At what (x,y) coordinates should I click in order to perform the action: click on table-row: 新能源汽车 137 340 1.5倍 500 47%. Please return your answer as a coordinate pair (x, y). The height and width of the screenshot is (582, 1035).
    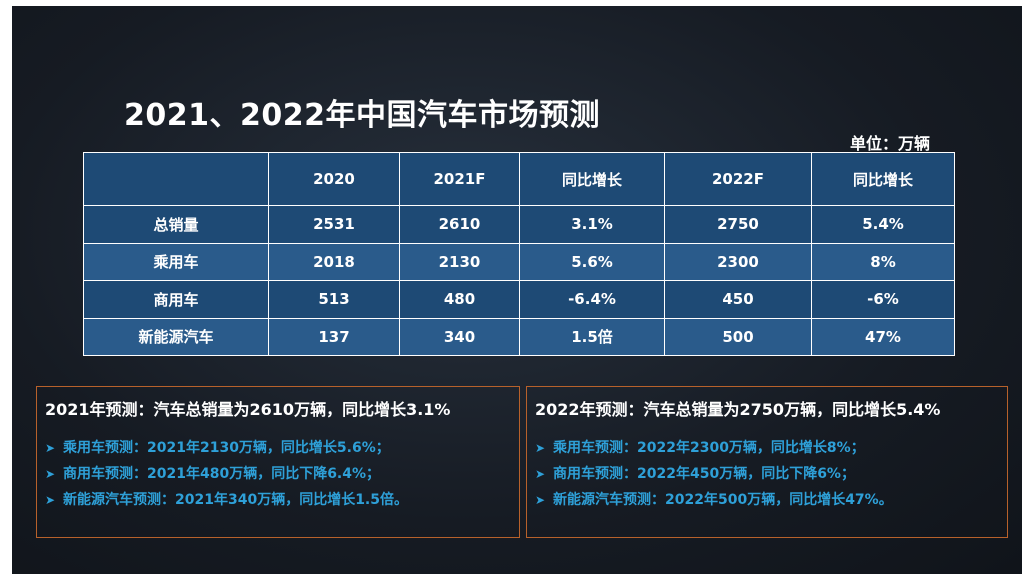
    Looking at the image, I should click on (519, 336).